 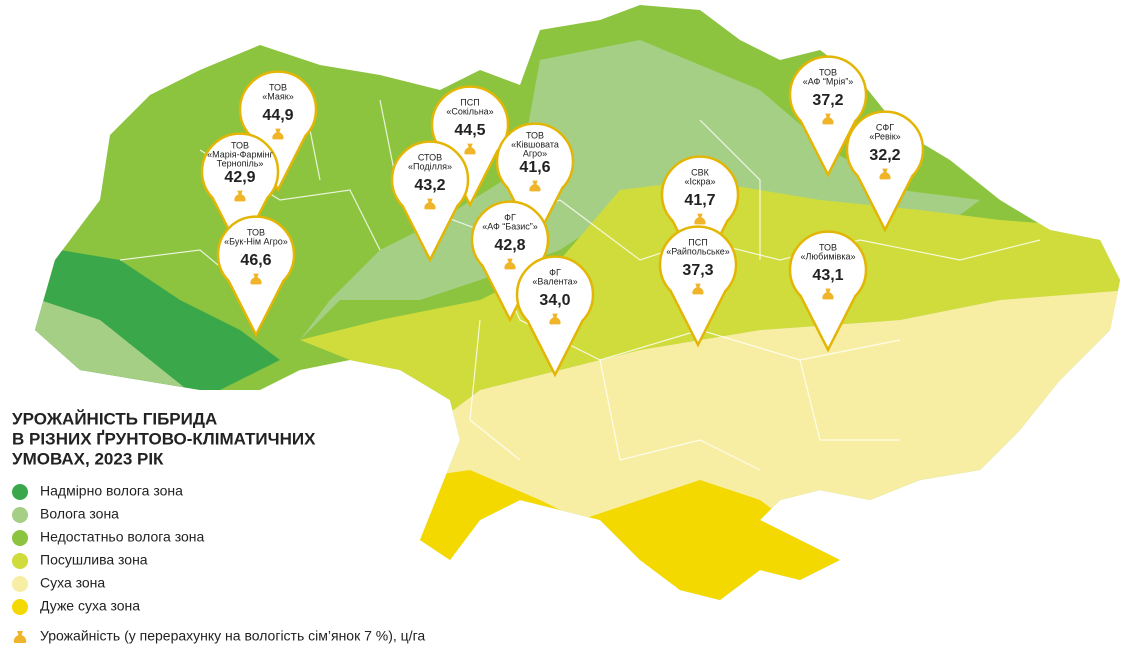 I want to click on legend-title: УМОВАХ, 2023 РІК, so click(x=88, y=458).